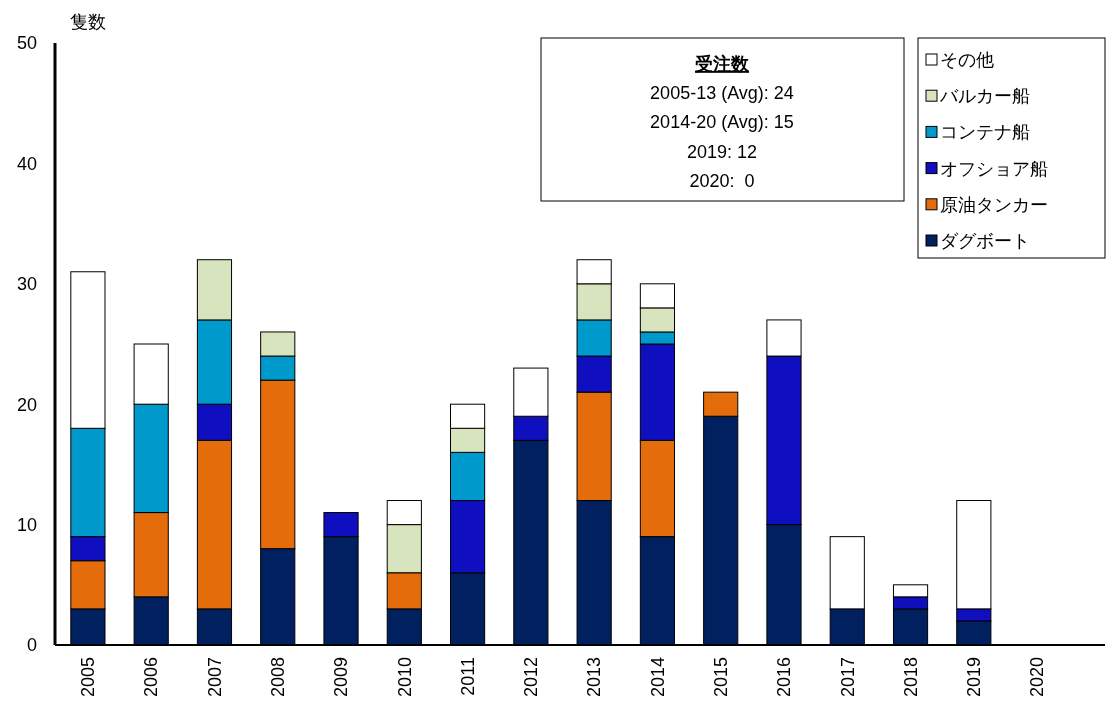 The image size is (1110, 716). What do you see at coordinates (722, 151) in the screenshot?
I see `annotation: 2019: 12` at bounding box center [722, 151].